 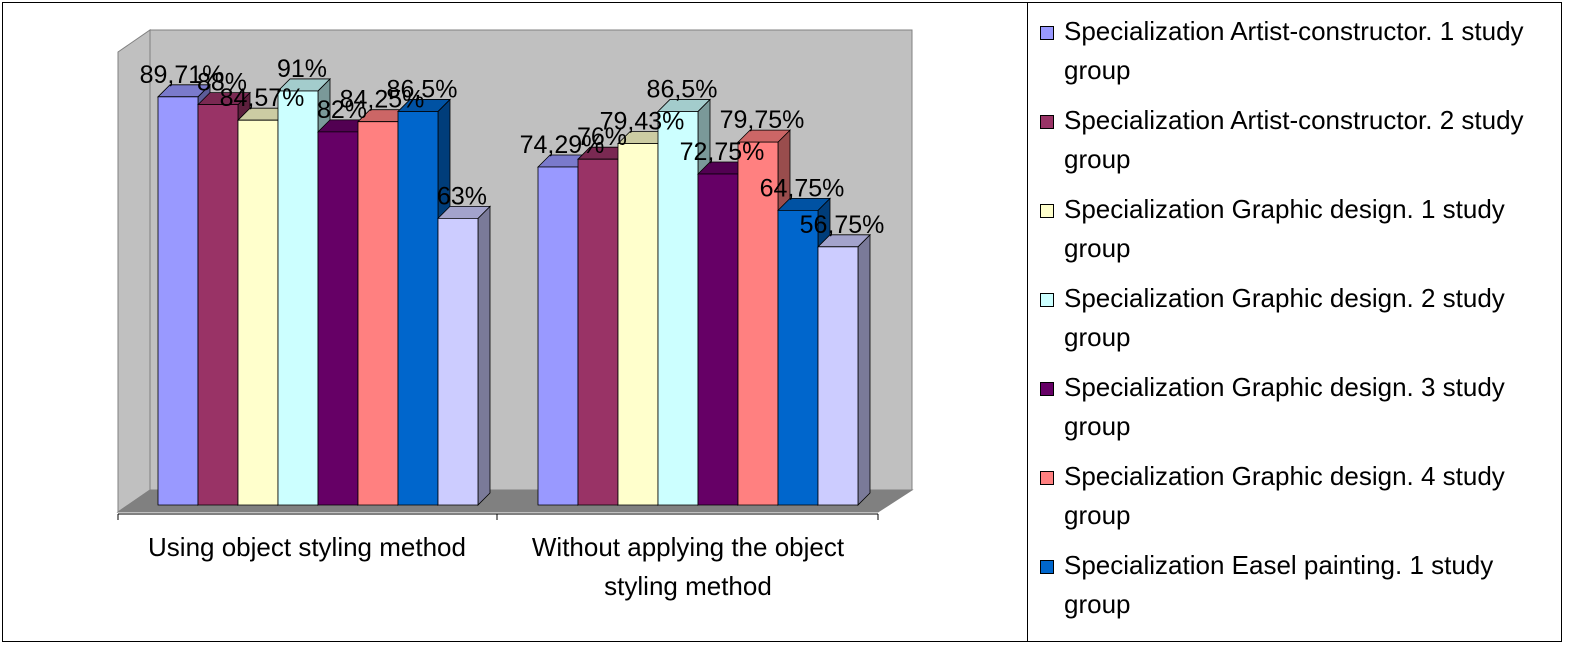 What do you see at coordinates (642, 122) in the screenshot?
I see `data-label: 79,43%` at bounding box center [642, 122].